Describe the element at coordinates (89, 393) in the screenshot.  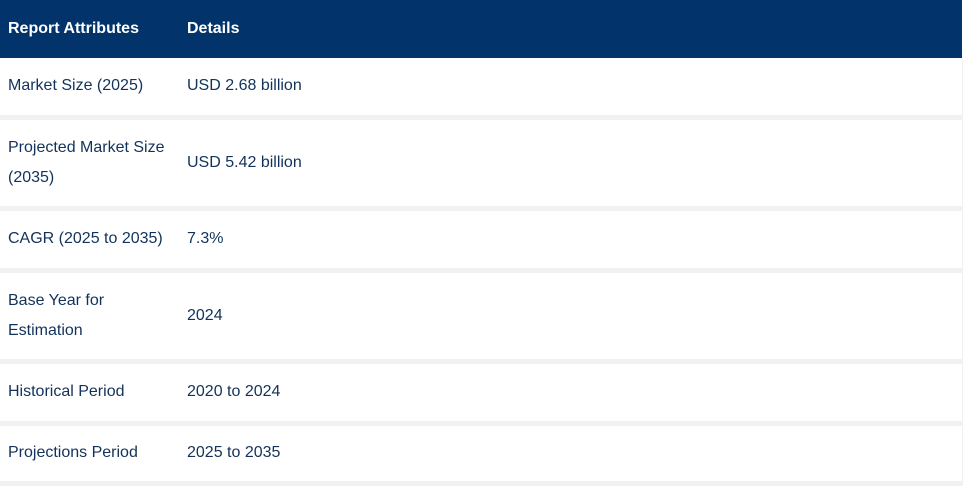
I see `attribute-cell: Historical Period` at that location.